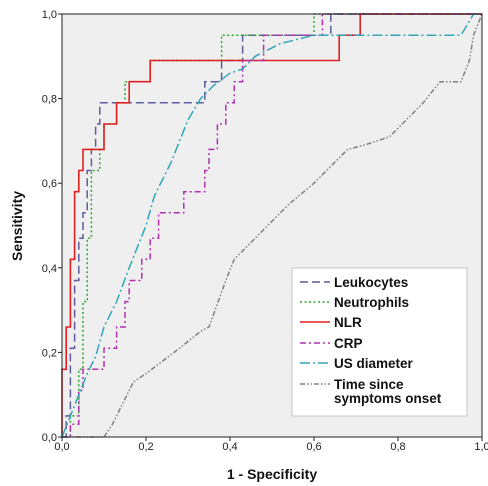 The width and height of the screenshot is (488, 486). What do you see at coordinates (17, 226) in the screenshot?
I see `y-axis-label: Sensitivity` at bounding box center [17, 226].